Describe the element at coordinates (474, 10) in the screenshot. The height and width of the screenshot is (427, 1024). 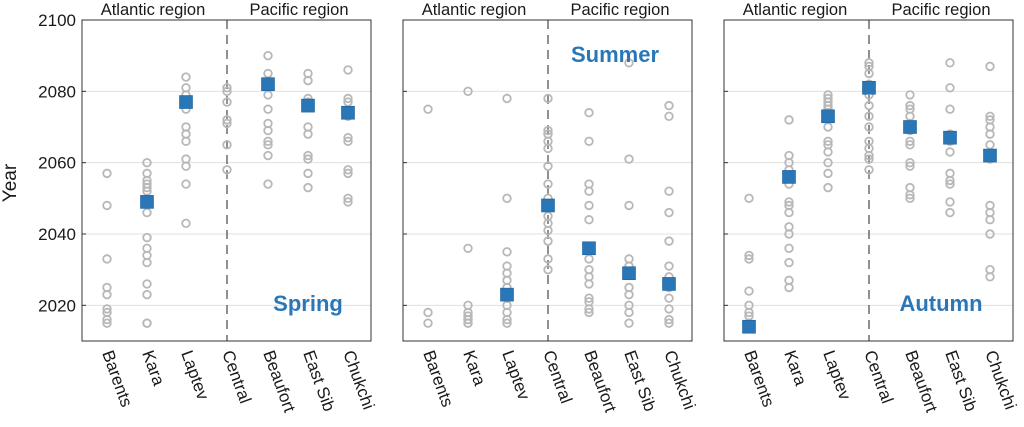
I see `region-label-atlantic: Atlantic region` at that location.